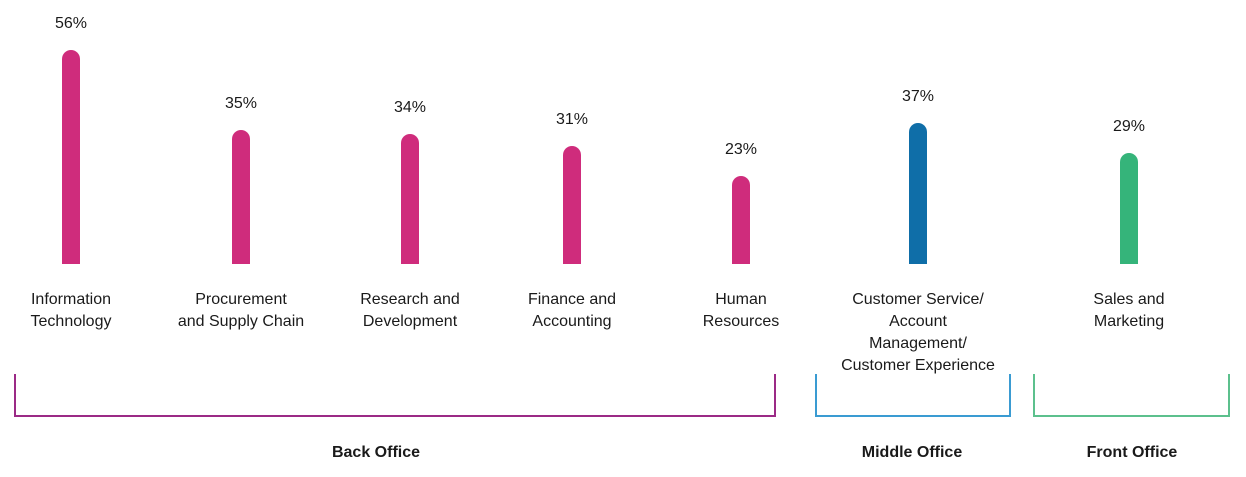 Image resolution: width=1246 pixels, height=477 pixels. I want to click on category-label: Finance and Accounting, so click(572, 310).